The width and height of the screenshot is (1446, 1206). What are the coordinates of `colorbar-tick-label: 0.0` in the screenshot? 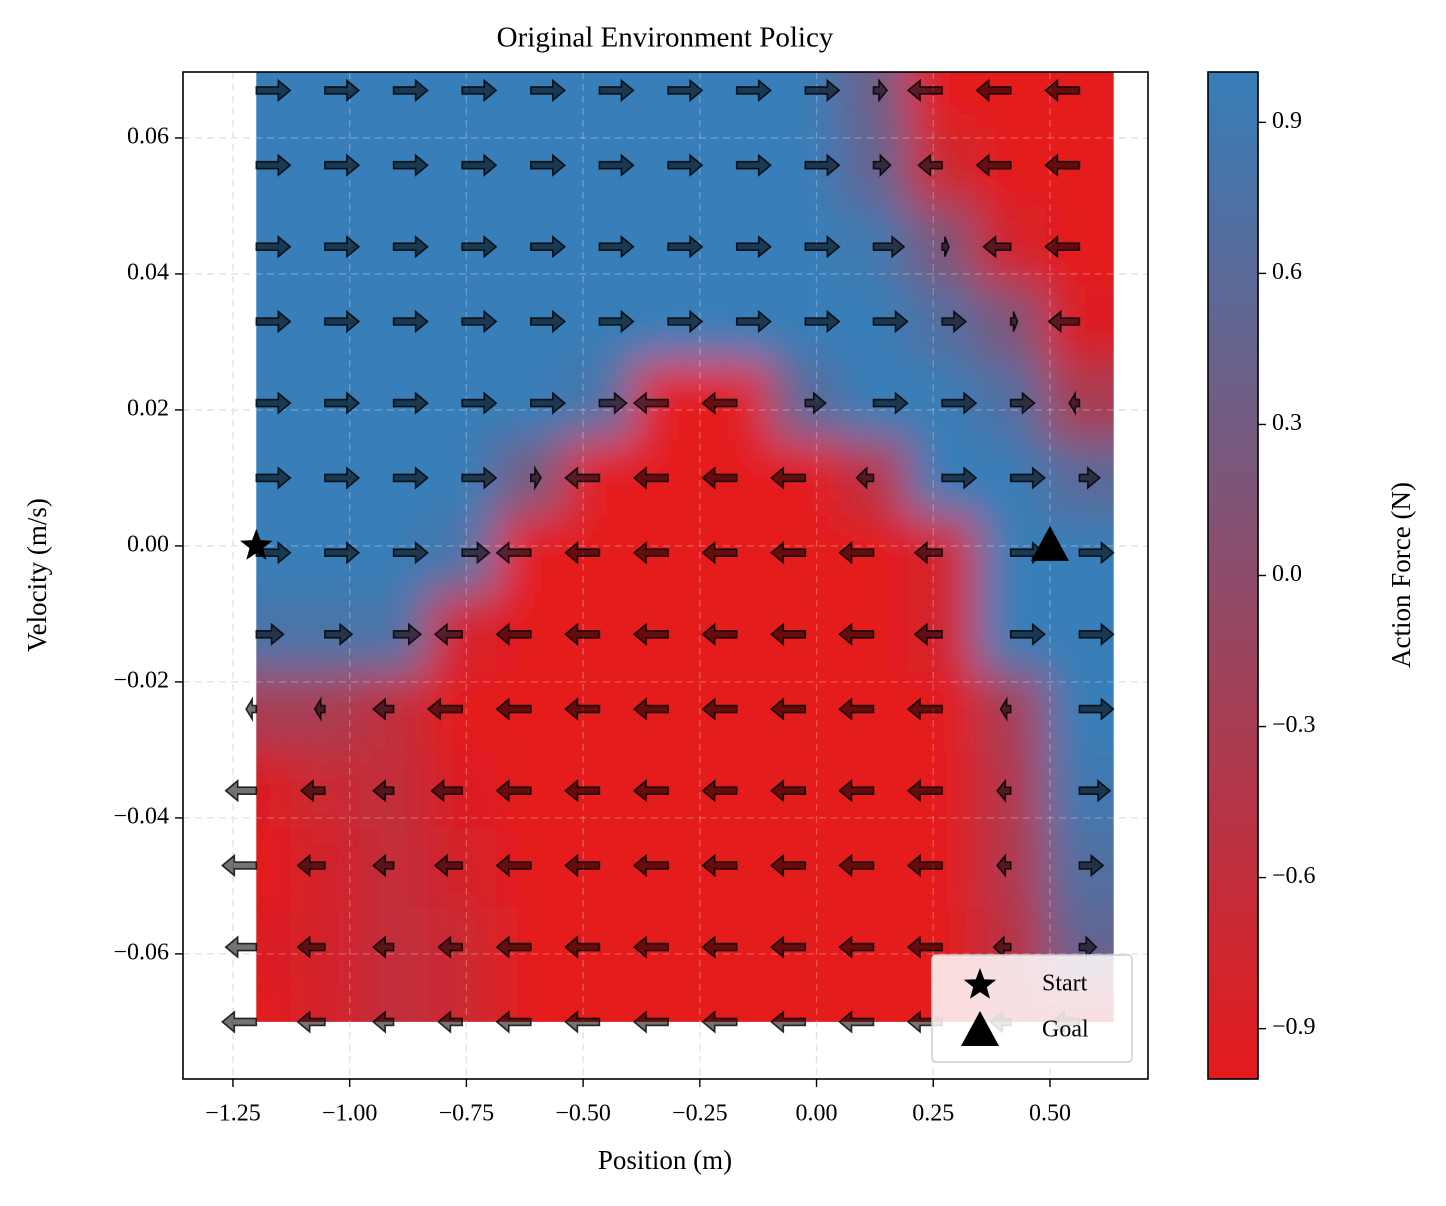 It's located at (1287, 574).